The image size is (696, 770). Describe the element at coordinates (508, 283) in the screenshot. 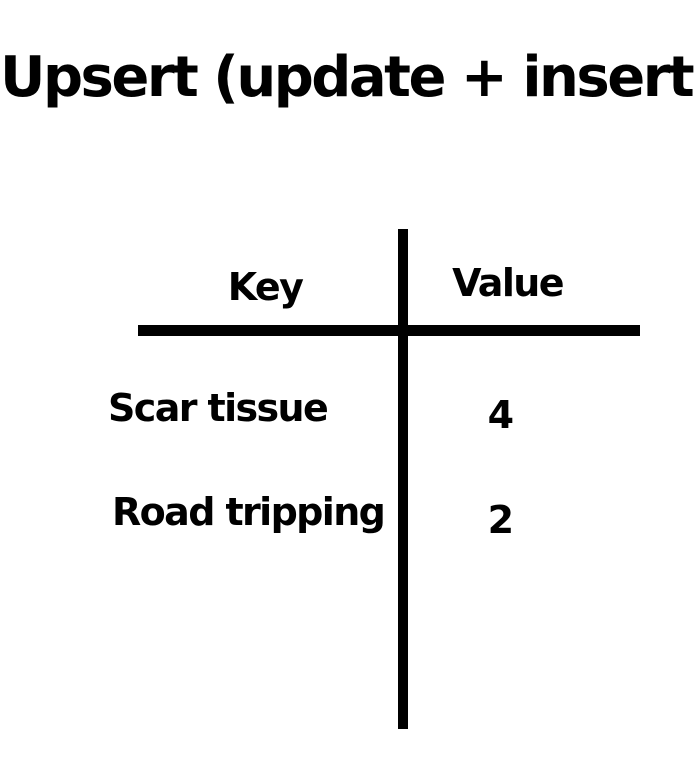

I see `column-header-value: Value` at that location.